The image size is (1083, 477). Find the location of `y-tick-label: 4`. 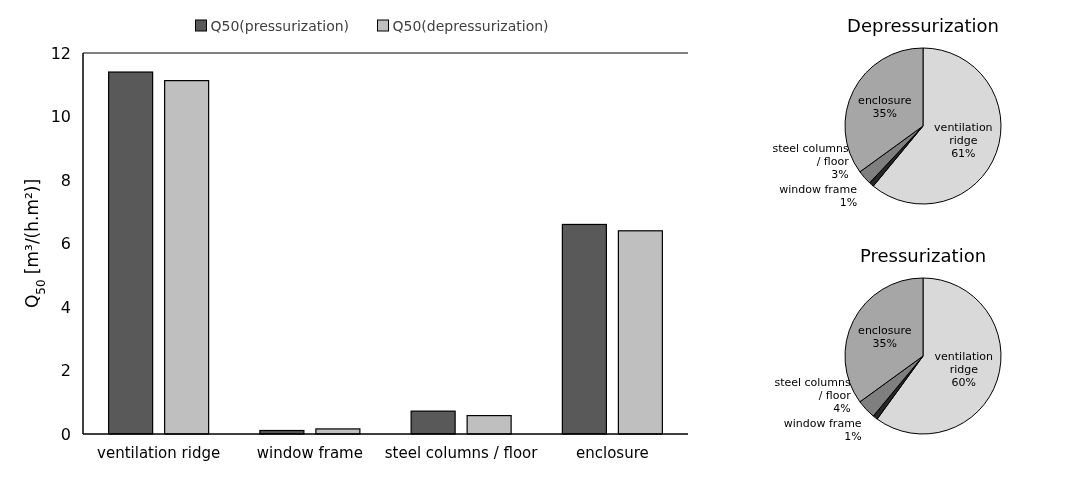

y-tick-label: 4 is located at coordinates (65, 307).